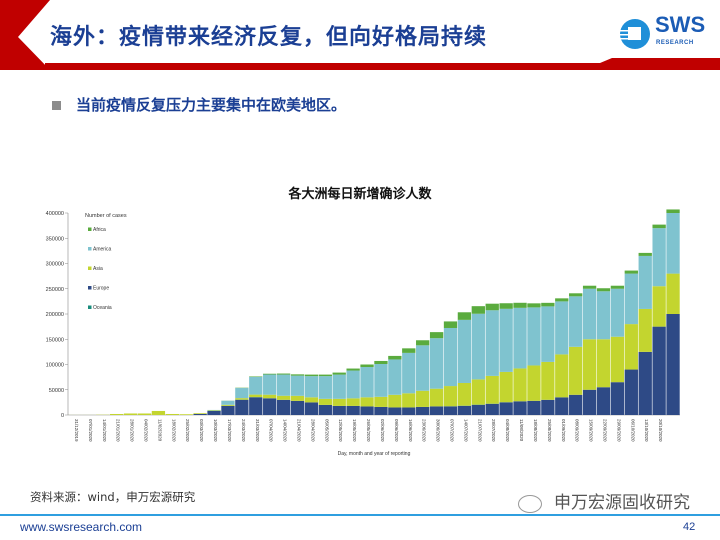 The height and width of the screenshot is (540, 720). What do you see at coordinates (90, 288) in the screenshot?
I see `legend-swatch-europe` at bounding box center [90, 288].